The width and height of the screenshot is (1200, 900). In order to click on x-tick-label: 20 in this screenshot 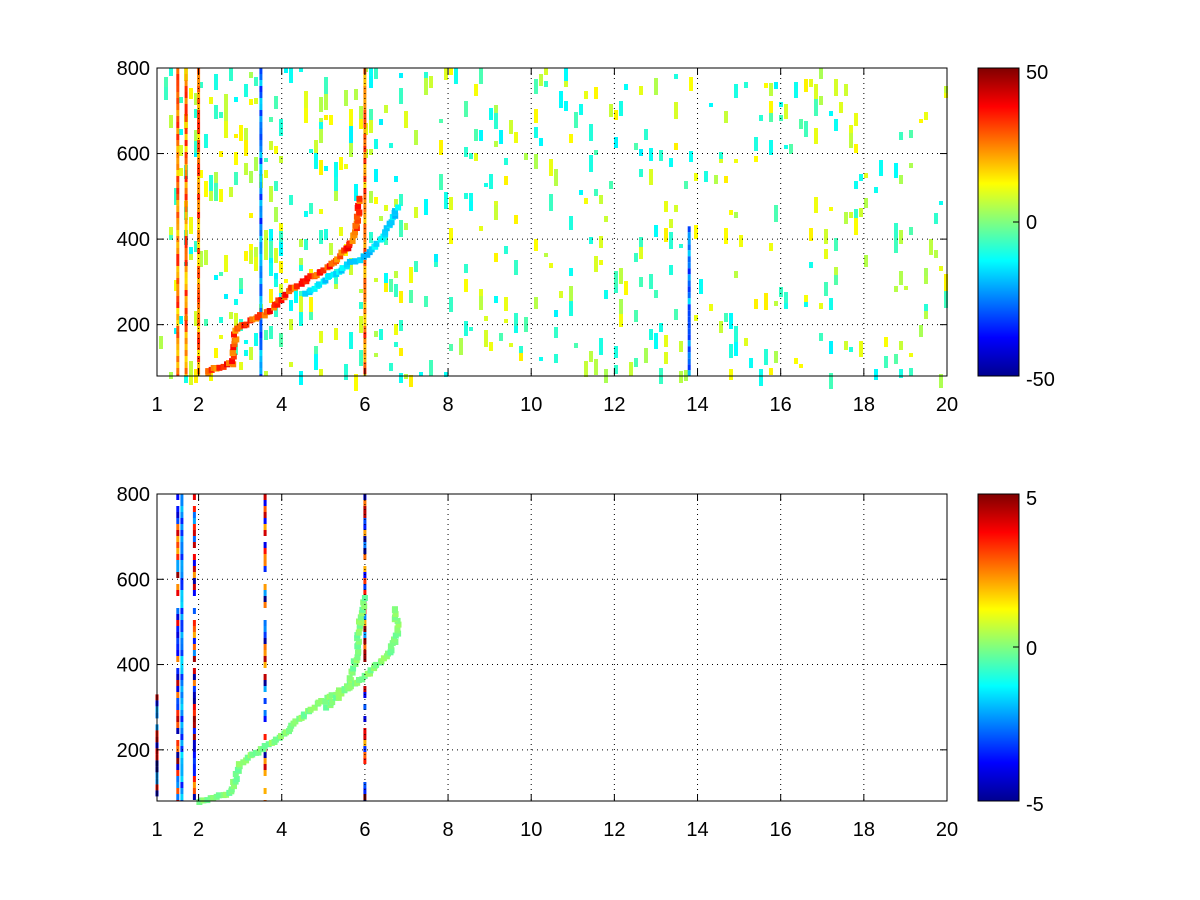, I will do `click(947, 830)`.